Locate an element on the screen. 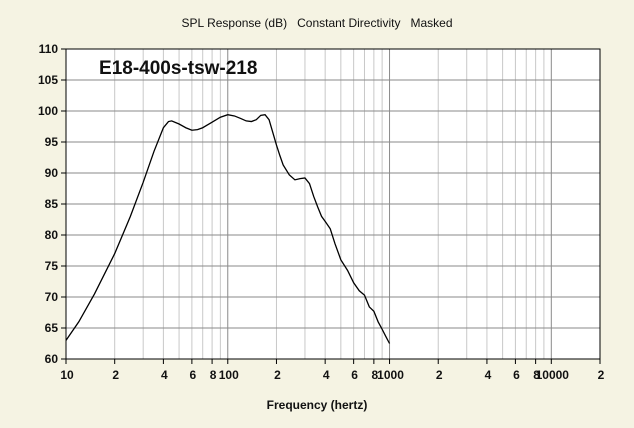 The image size is (634, 428). y-tick-label: 105 is located at coordinates (48, 80).